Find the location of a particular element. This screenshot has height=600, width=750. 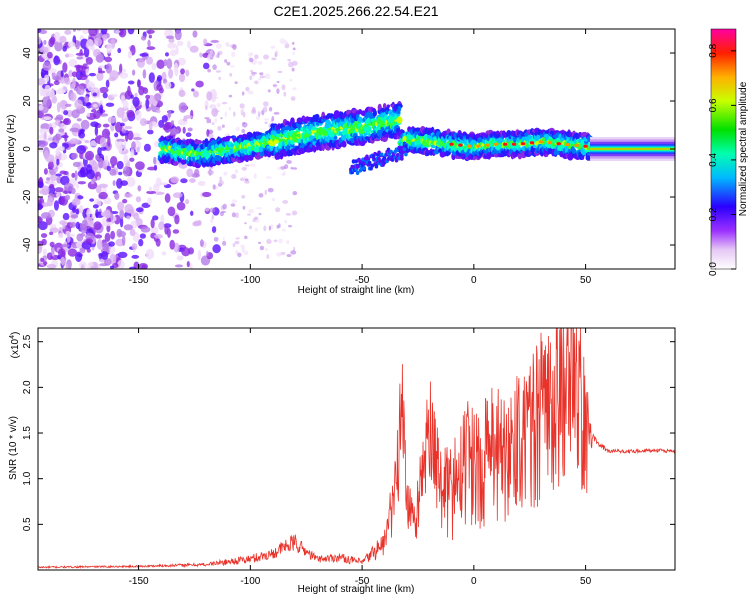

spectrogram-x-label: Height of straight line (km) is located at coordinates (356, 290).